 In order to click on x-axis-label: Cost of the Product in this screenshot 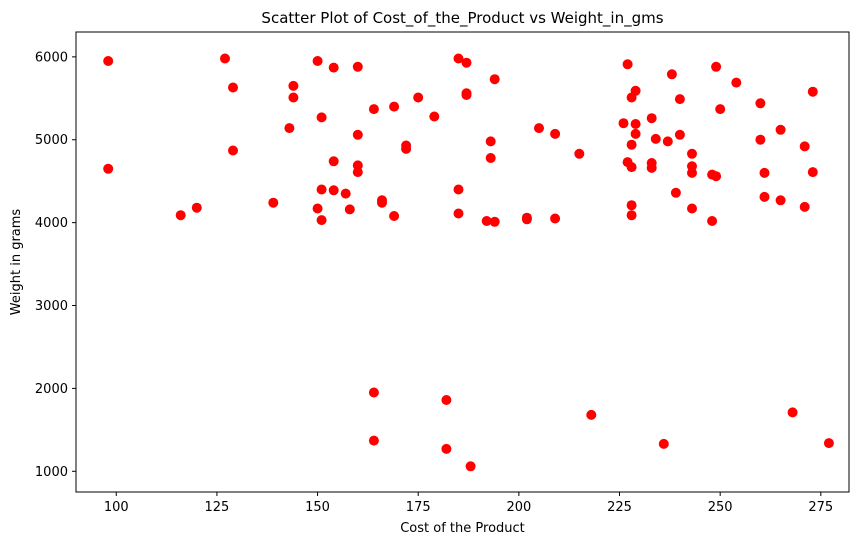, I will do `click(462, 528)`.